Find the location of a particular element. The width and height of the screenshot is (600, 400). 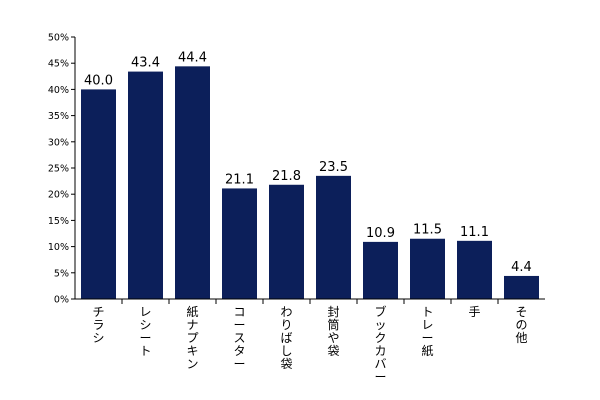

x-tick-label: 手 is located at coordinates (474, 312).